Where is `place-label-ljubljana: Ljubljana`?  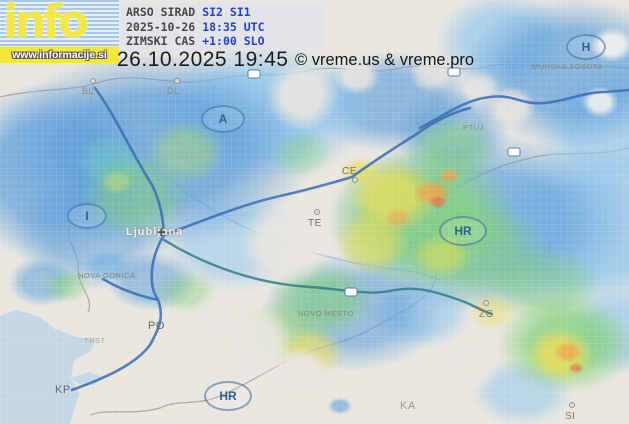
place-label-ljubljana: Ljubljana is located at coordinates (155, 232).